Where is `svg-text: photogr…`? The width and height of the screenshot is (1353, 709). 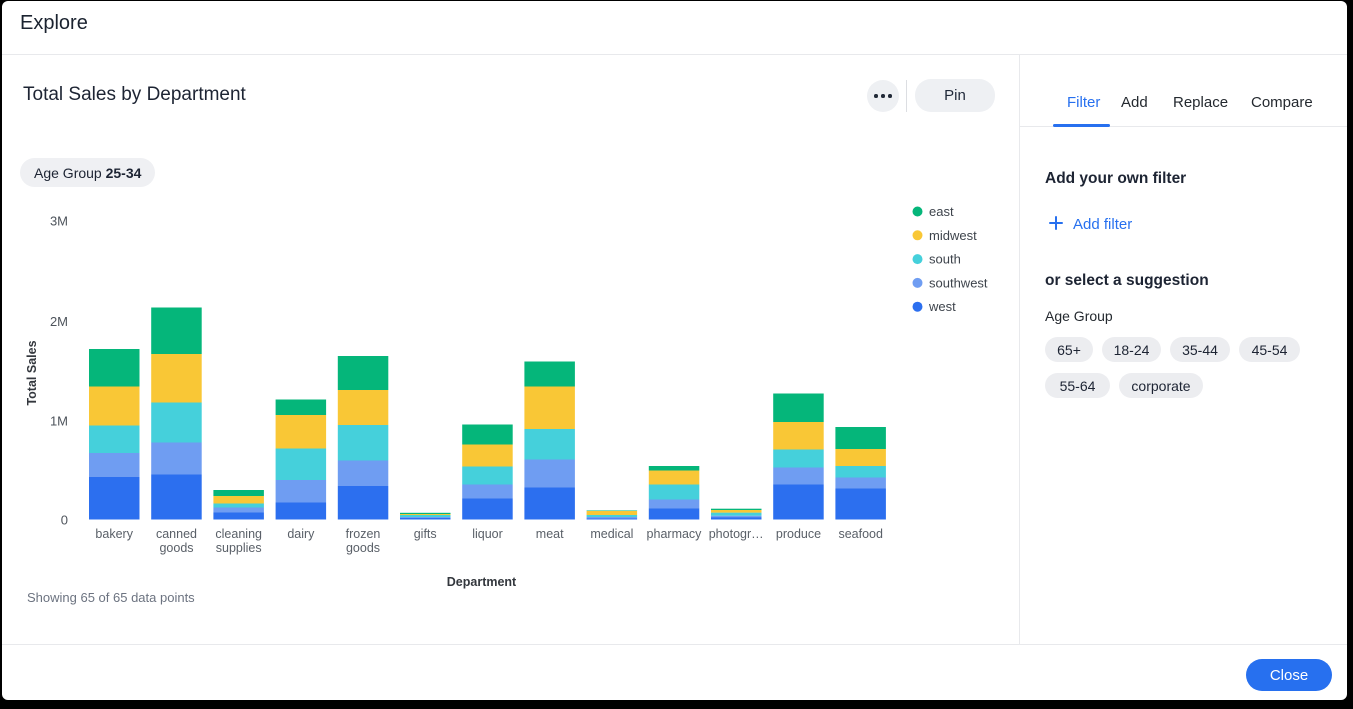 svg-text: photogr… is located at coordinates (736, 534).